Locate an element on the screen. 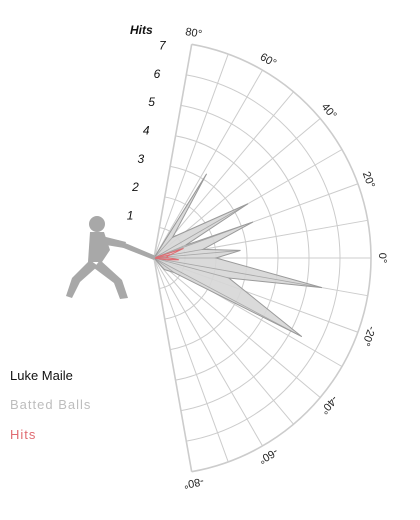  radial-tick-label: 5 is located at coordinates (151, 102).